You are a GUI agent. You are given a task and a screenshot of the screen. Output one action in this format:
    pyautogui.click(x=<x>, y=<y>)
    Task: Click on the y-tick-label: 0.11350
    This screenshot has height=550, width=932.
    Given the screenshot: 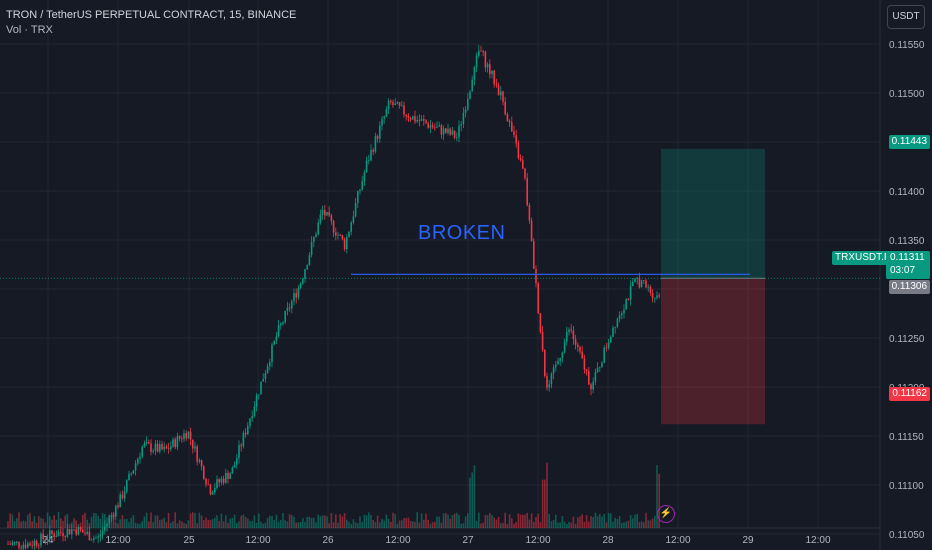 What is the action you would take?
    pyautogui.click(x=907, y=241)
    